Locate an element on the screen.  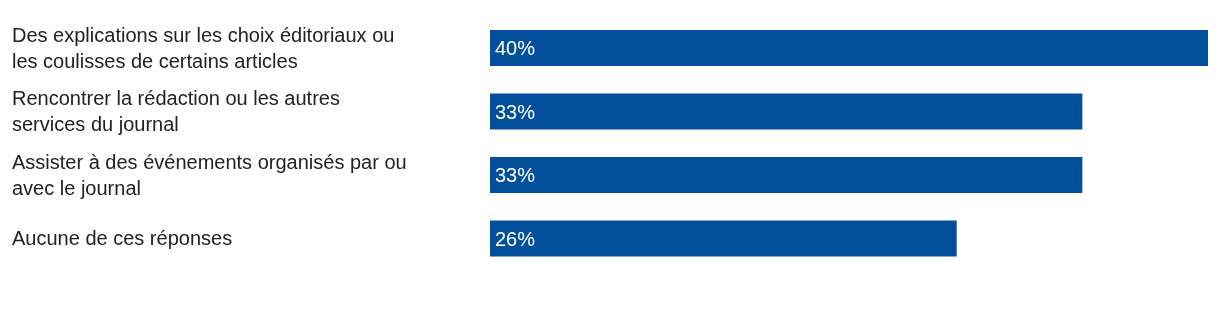
y-tick-label: Des explications sur les choix éditoriaux ou les coulisses de certains articles is located at coordinates (203, 47).